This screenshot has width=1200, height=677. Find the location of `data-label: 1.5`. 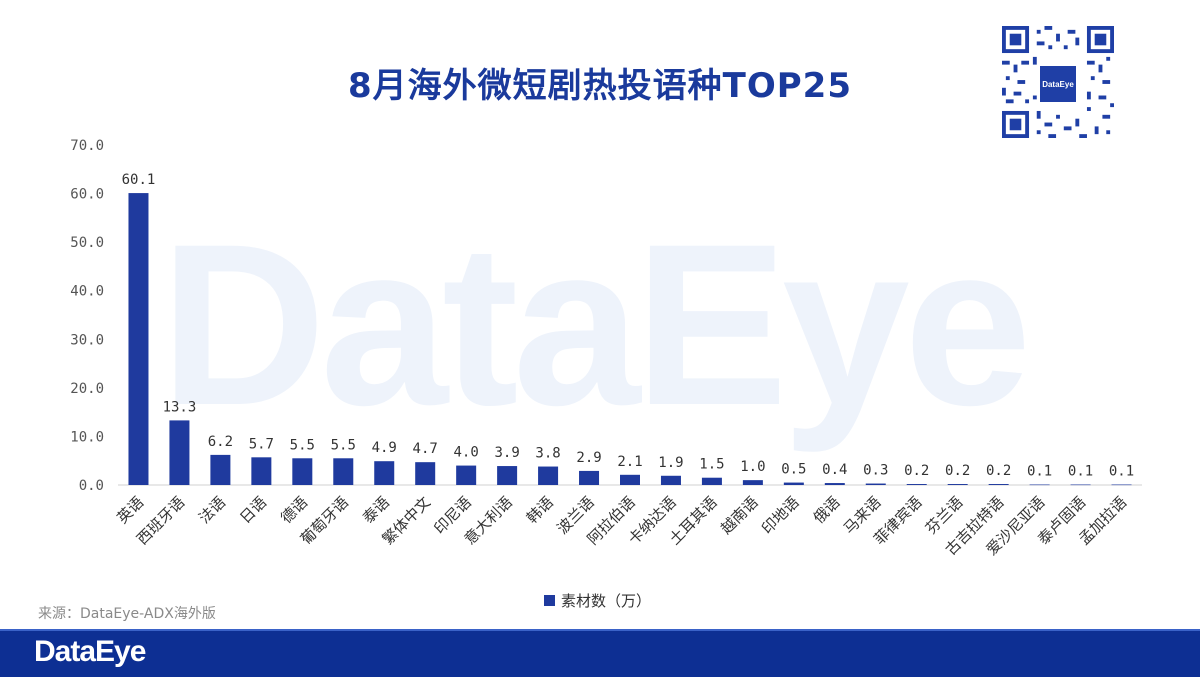

data-label: 1.5 is located at coordinates (711, 465).